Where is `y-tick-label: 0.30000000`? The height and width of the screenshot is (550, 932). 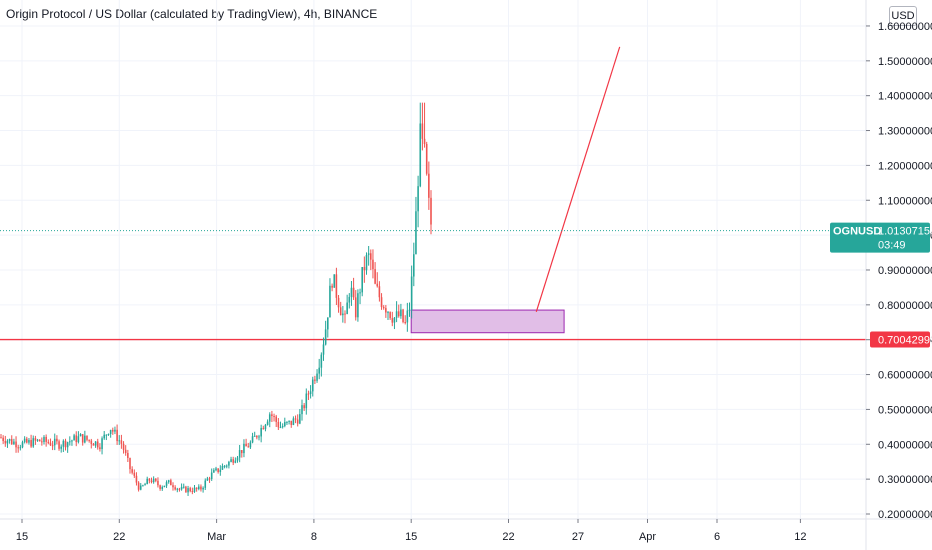
y-tick-label: 0.30000000 is located at coordinates (905, 480).